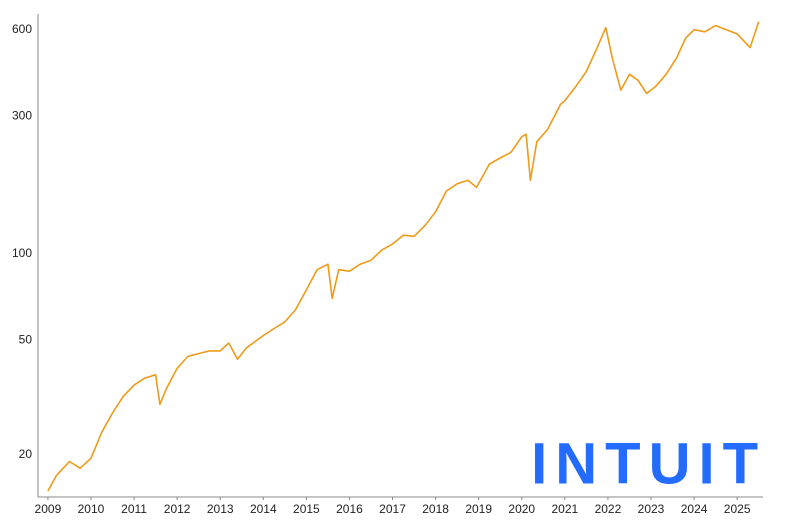 This screenshot has height=520, width=800. I want to click on x-tick-label: 2020, so click(521, 509).